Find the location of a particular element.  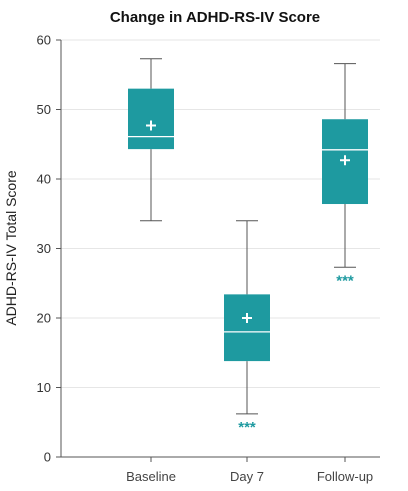

y-tick-label: 0 is located at coordinates (47, 457).